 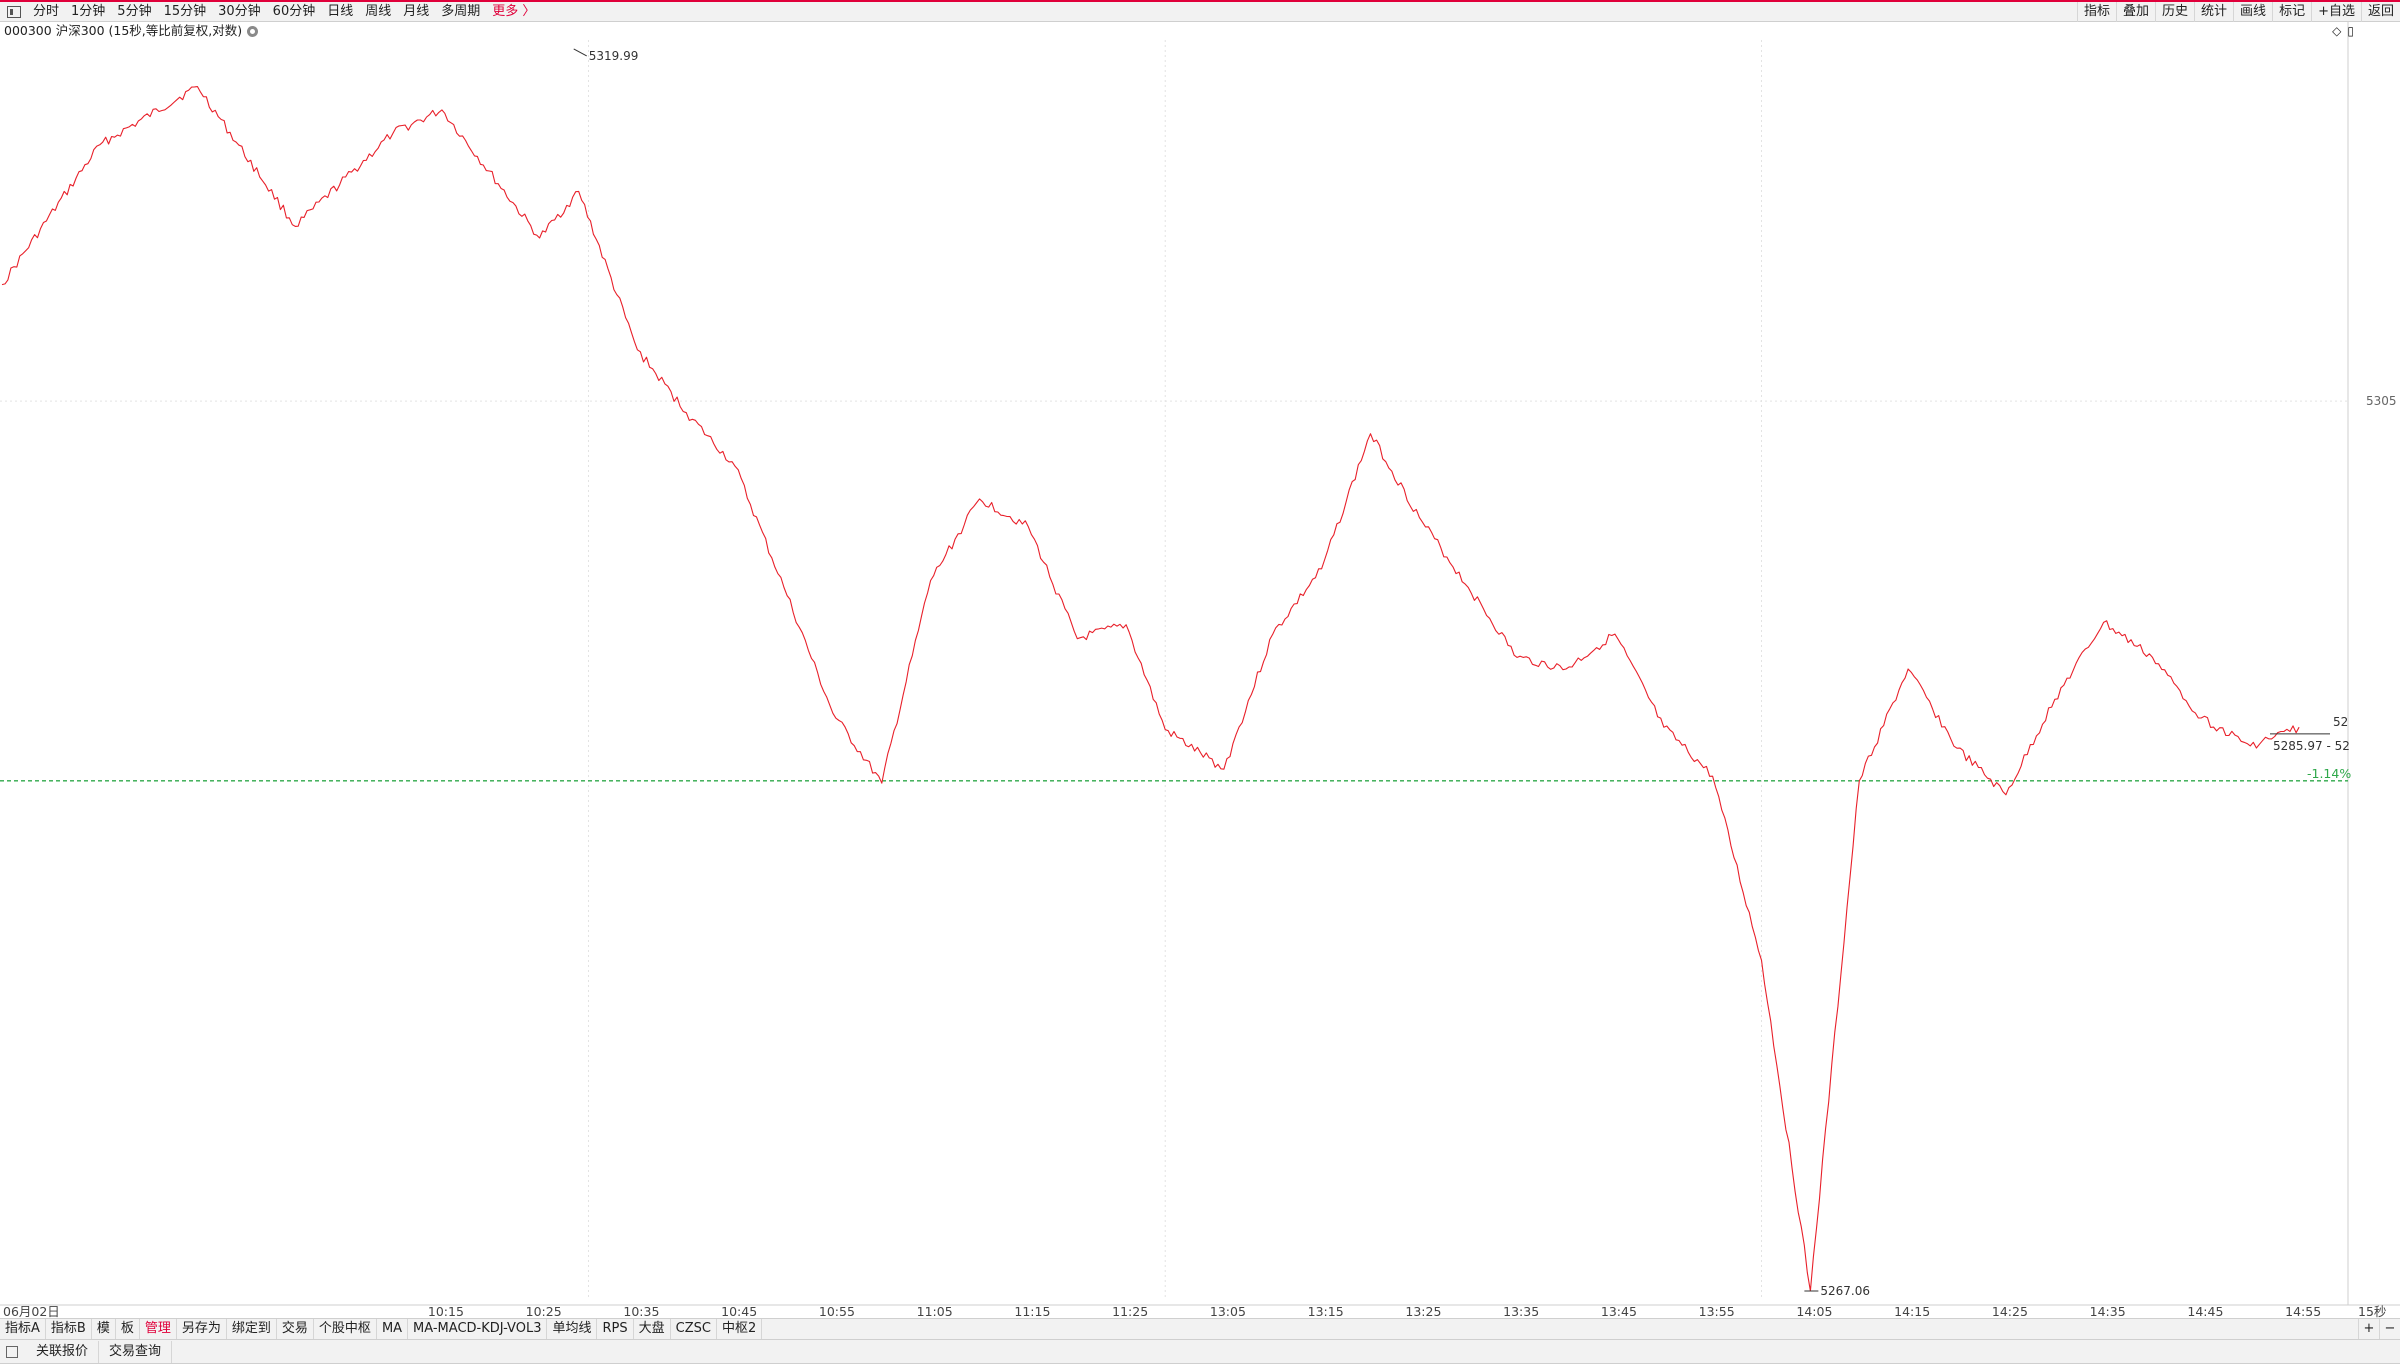 I want to click on document-icon, so click(x=12, y=1351).